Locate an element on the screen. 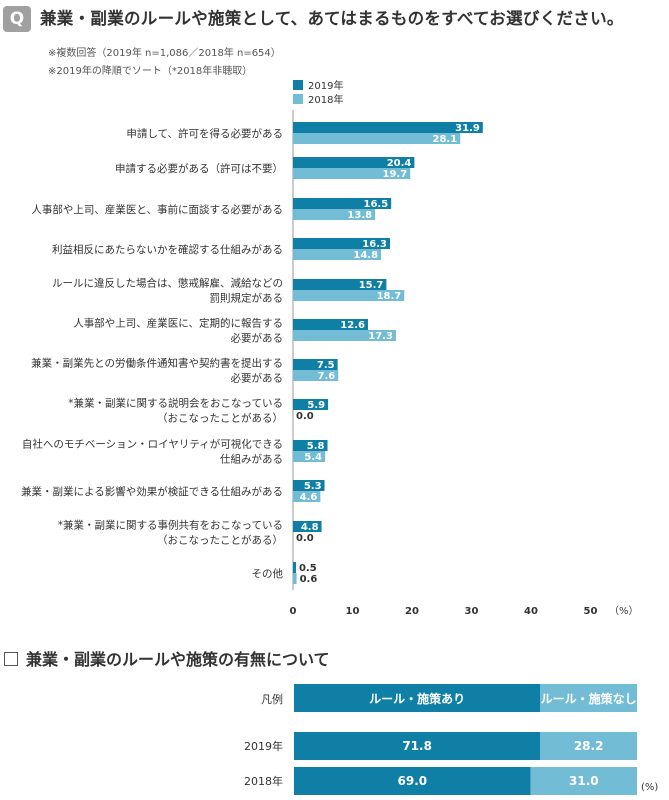  value-label-2019: 4.8 is located at coordinates (310, 527).